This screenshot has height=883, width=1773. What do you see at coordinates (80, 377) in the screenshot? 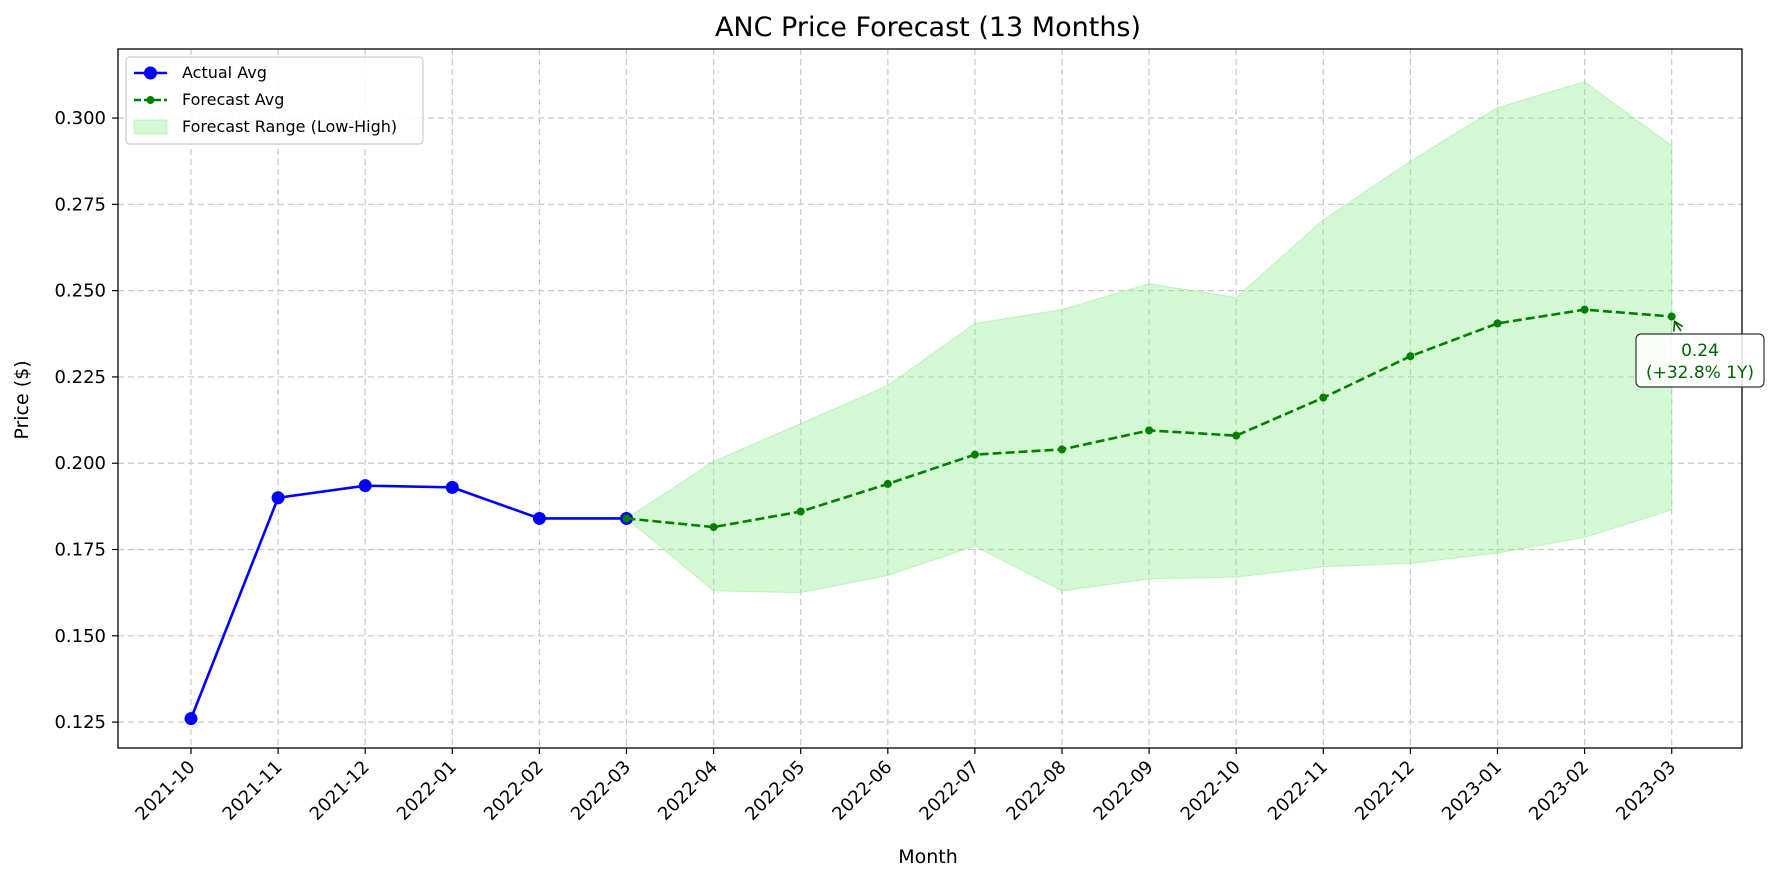
I see `y-tick-label: 0.225` at bounding box center [80, 377].